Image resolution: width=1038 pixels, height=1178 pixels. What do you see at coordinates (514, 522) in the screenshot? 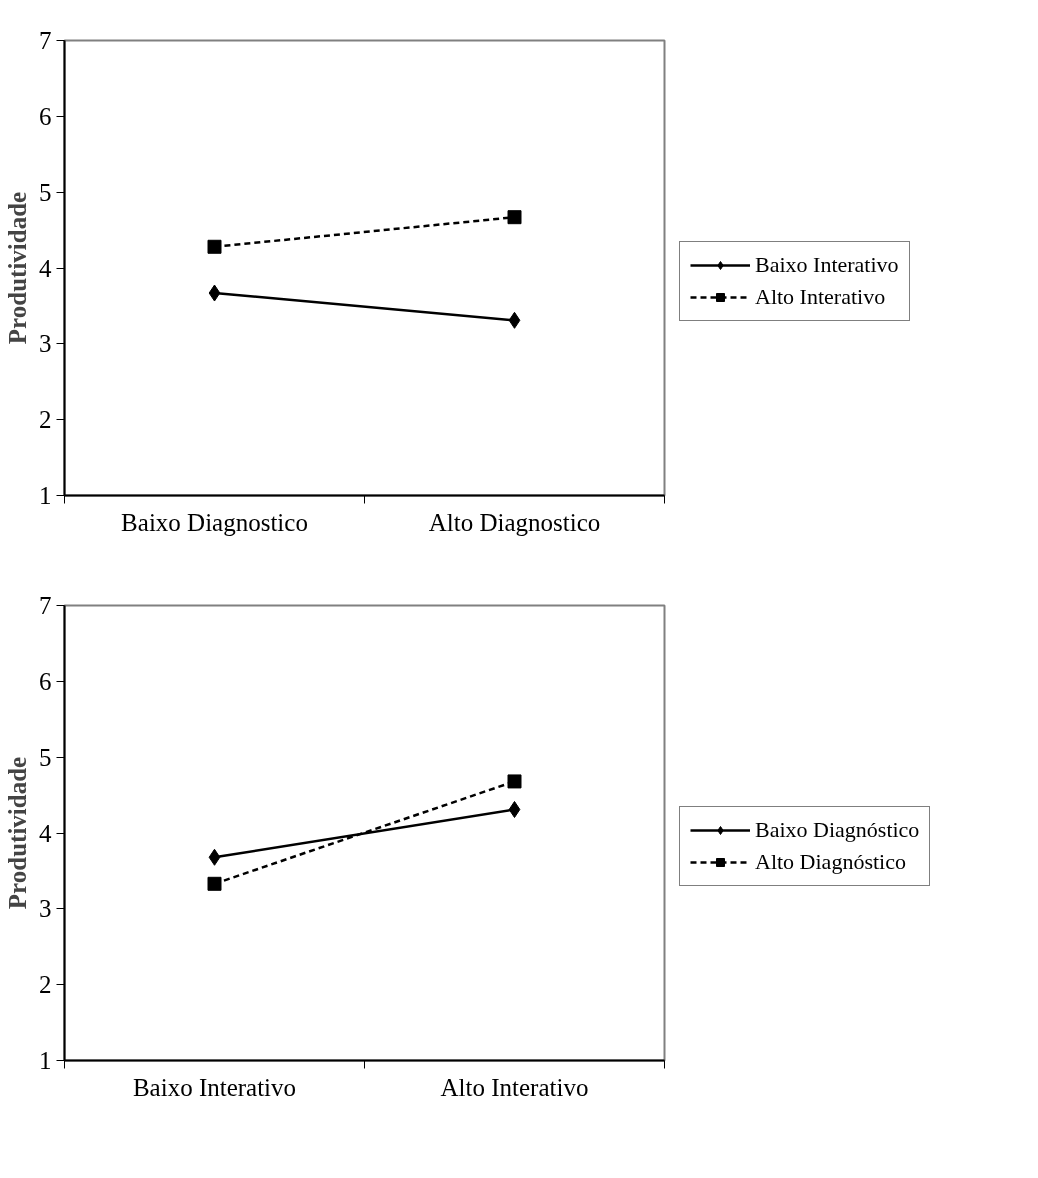
I see `x-tick-label: Alto Diagnostico` at bounding box center [514, 522].